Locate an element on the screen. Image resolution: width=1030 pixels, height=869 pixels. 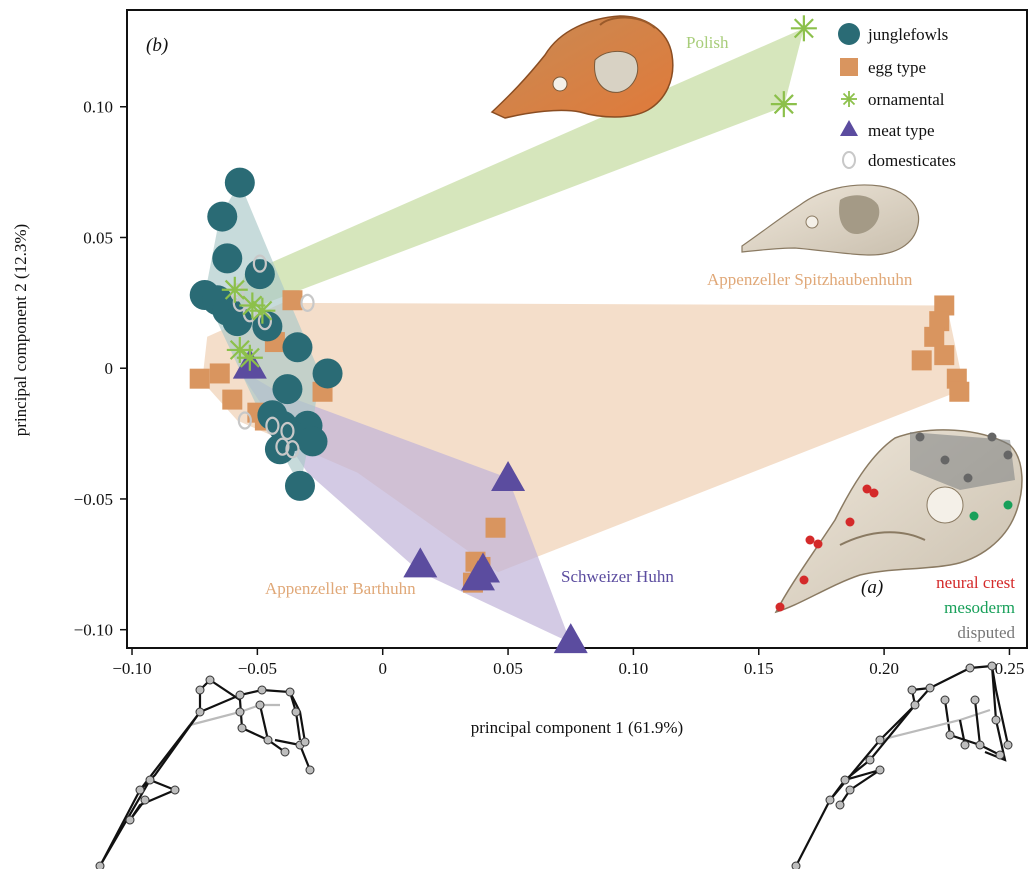
x-tick-label: −0.05 is located at coordinates (257, 668).